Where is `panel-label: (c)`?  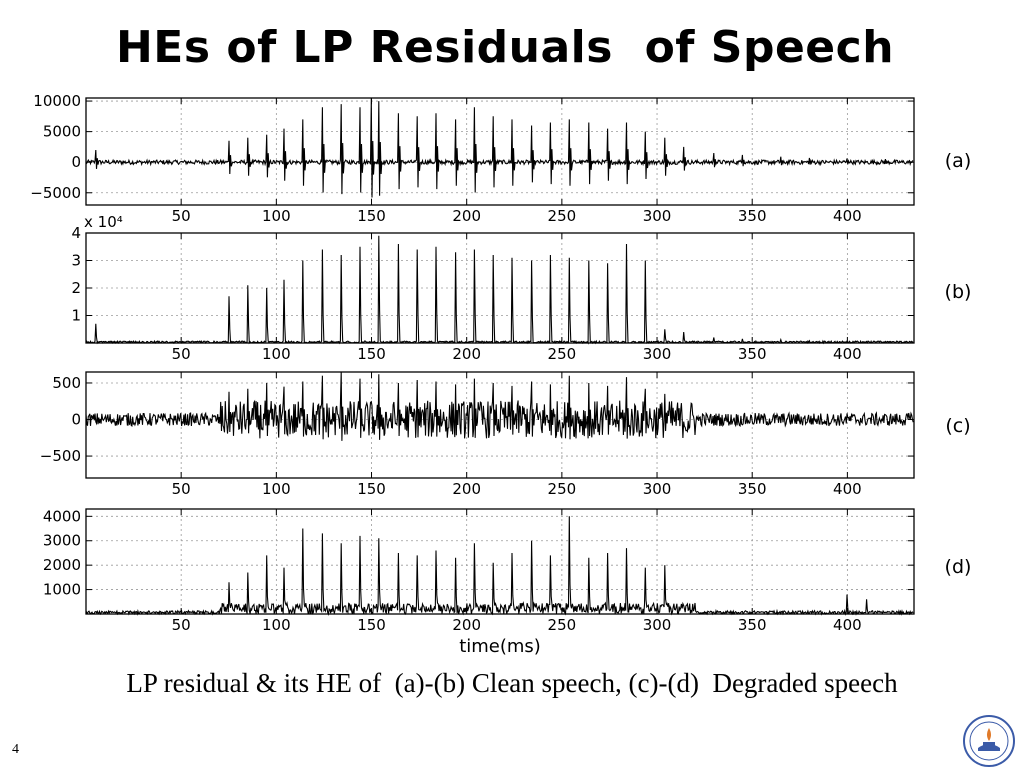 panel-label: (c) is located at coordinates (957, 426).